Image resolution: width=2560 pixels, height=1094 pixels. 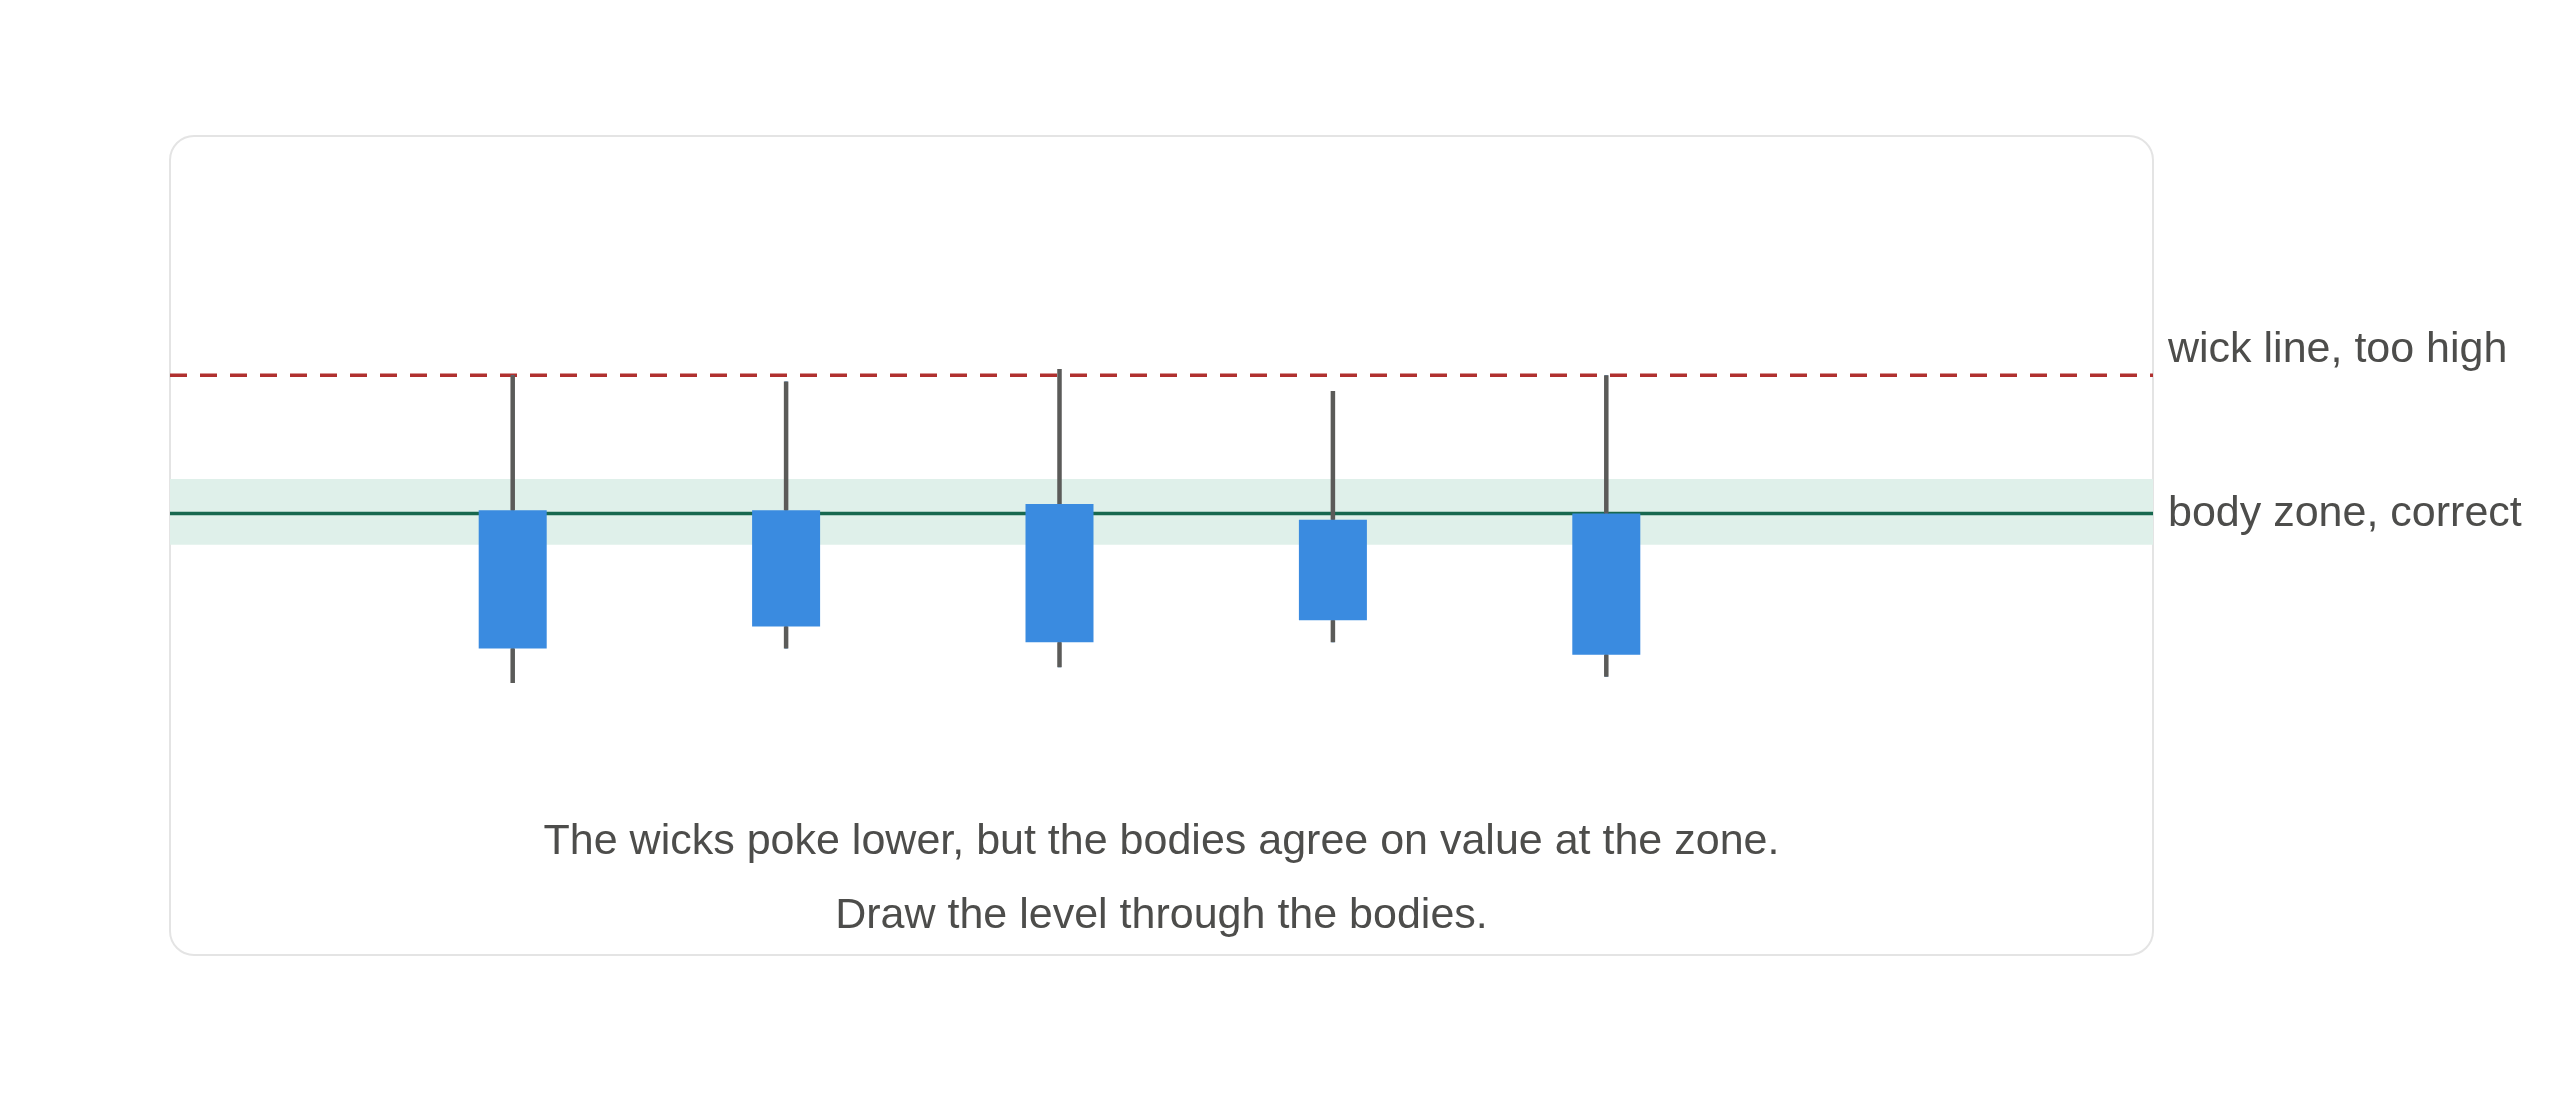 What do you see at coordinates (1161, 838) in the screenshot?
I see `text: The wicks poke lower, but the bodies agree on value at the zone.` at bounding box center [1161, 838].